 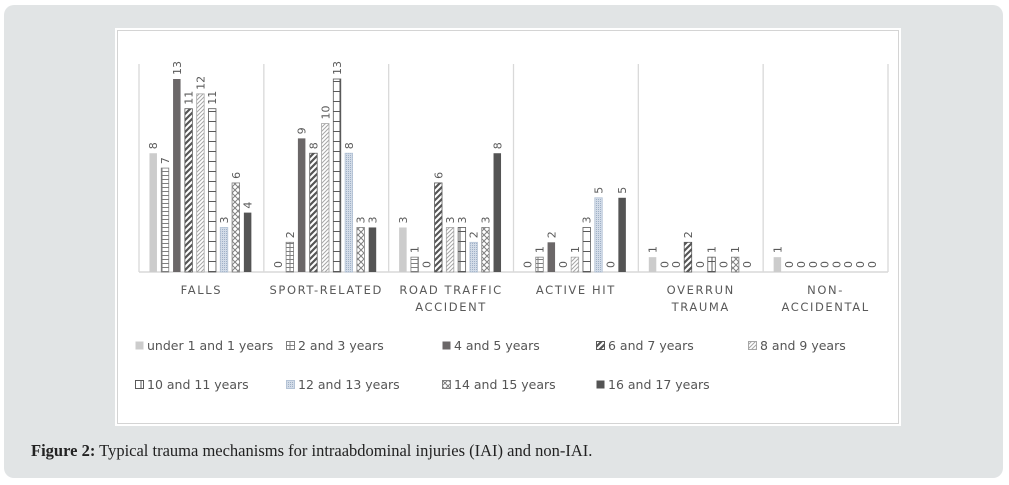 I want to click on x-tick-label: ACTIVE HIT, so click(x=576, y=290).